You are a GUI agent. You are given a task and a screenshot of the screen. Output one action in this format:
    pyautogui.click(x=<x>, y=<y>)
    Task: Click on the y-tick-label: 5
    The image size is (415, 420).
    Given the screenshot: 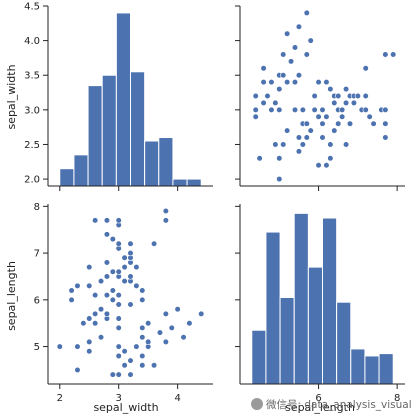 What is the action you would take?
    pyautogui.click(x=37, y=347)
    